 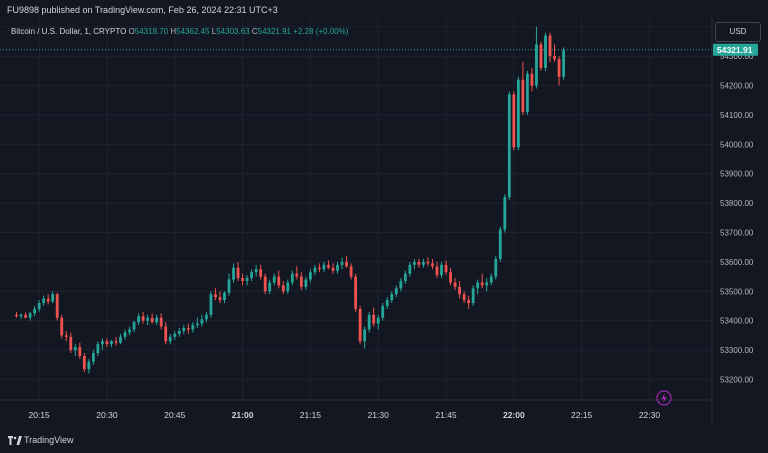 I want to click on time-tick-label: 20:30, so click(x=107, y=415).